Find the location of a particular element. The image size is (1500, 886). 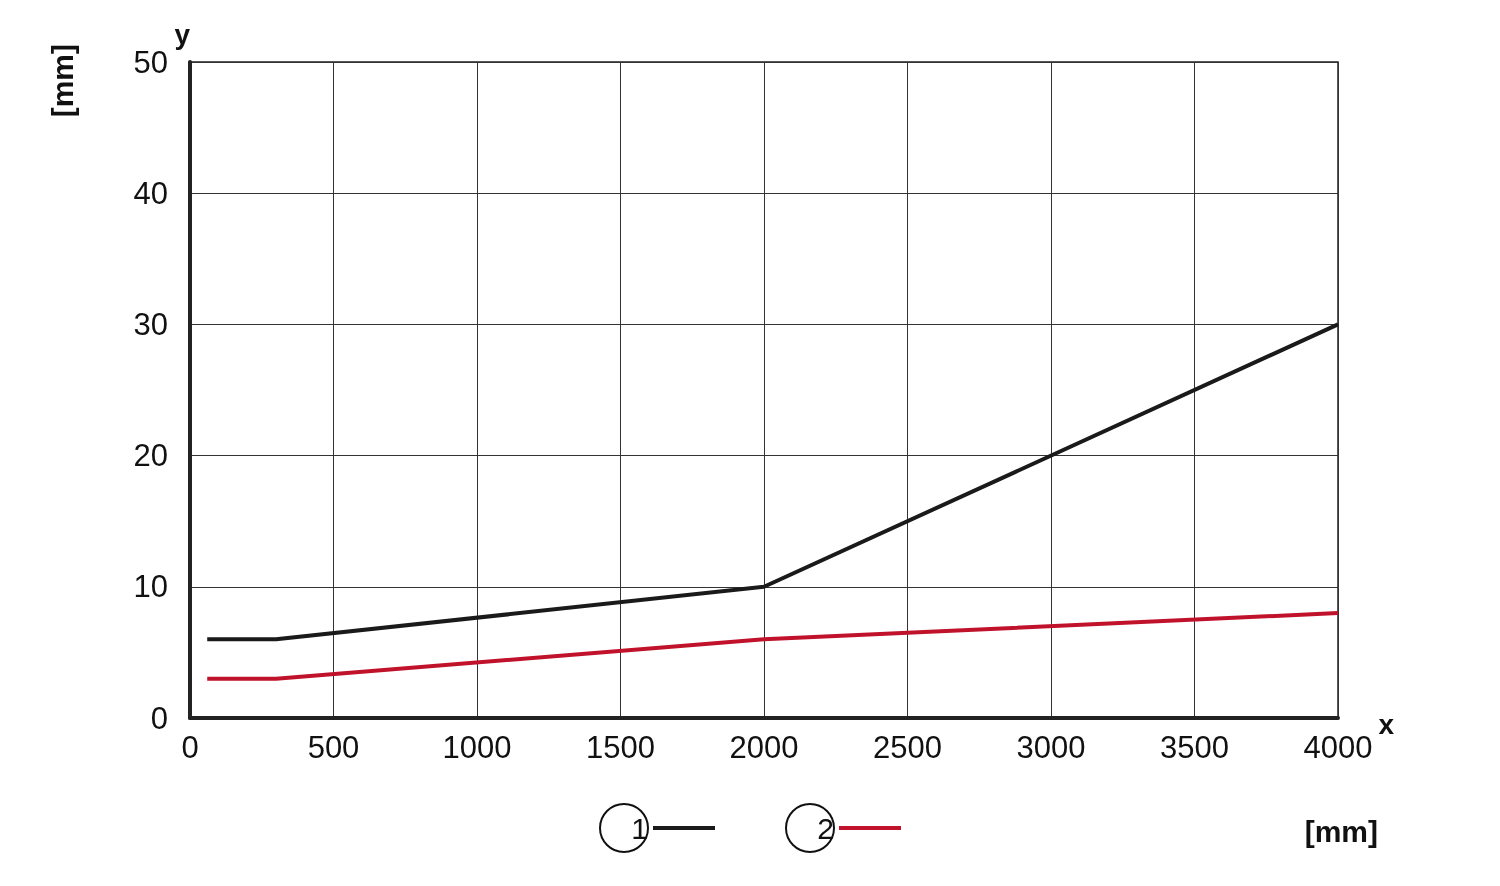

x-tick-label: 0 is located at coordinates (190, 747).